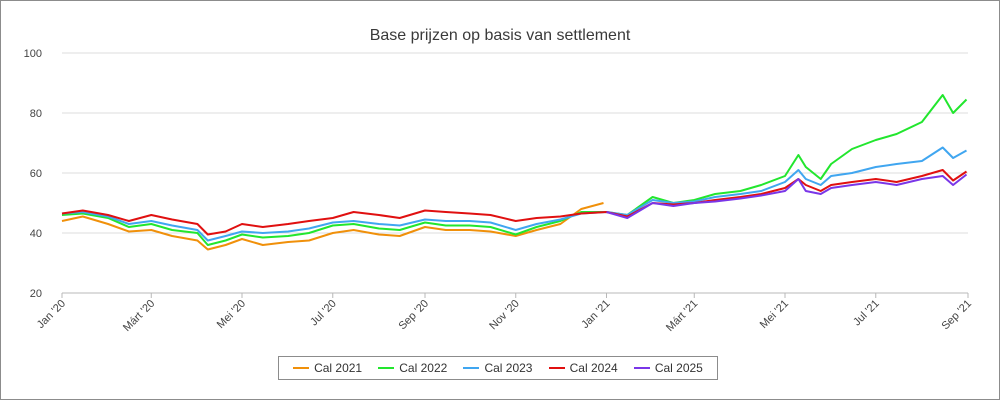 This screenshot has width=1000, height=400. Describe the element at coordinates (36, 294) in the screenshot. I see `y-tick-label: 20` at that location.